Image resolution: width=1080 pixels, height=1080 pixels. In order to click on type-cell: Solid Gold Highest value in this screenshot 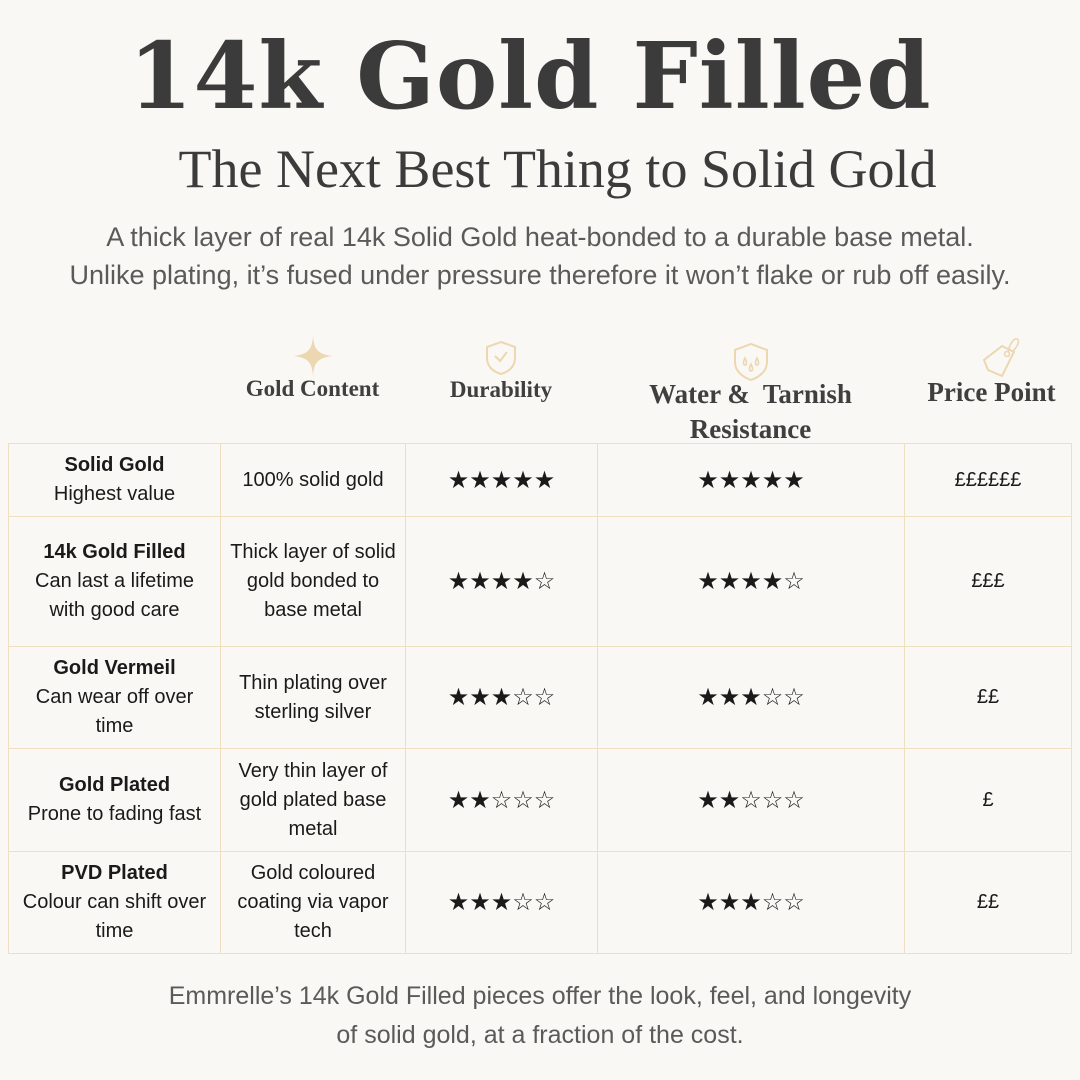, I will do `click(114, 480)`.